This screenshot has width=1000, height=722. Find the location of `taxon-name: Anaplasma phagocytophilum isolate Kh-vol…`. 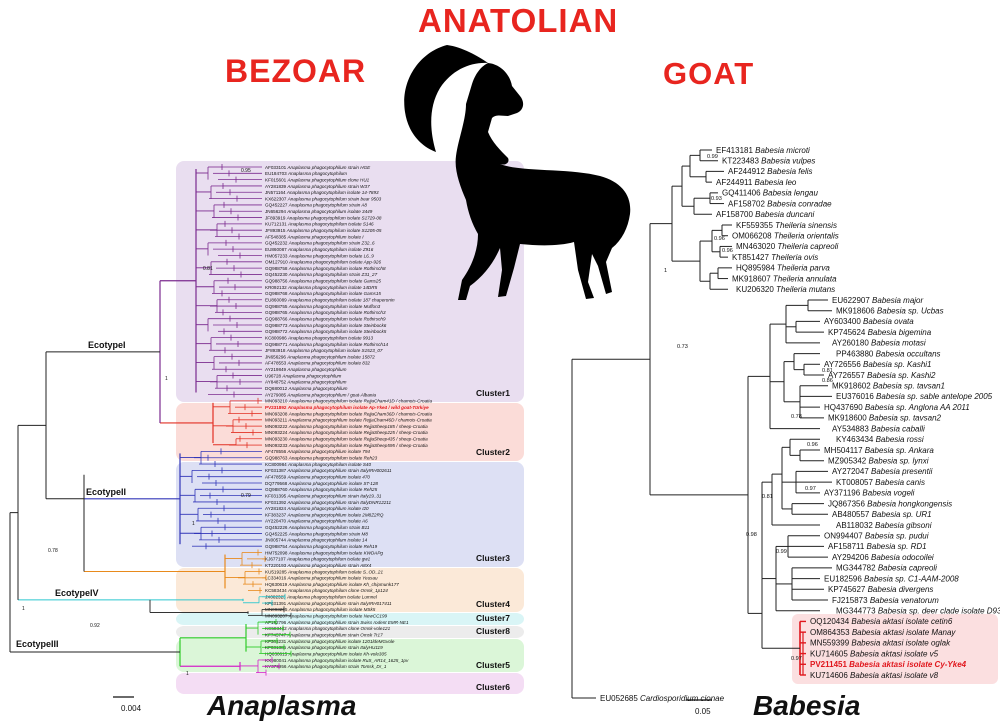

taxon-name: Anaplasma phagocytophilum isolate Kh-vol… is located at coordinates (338, 653).